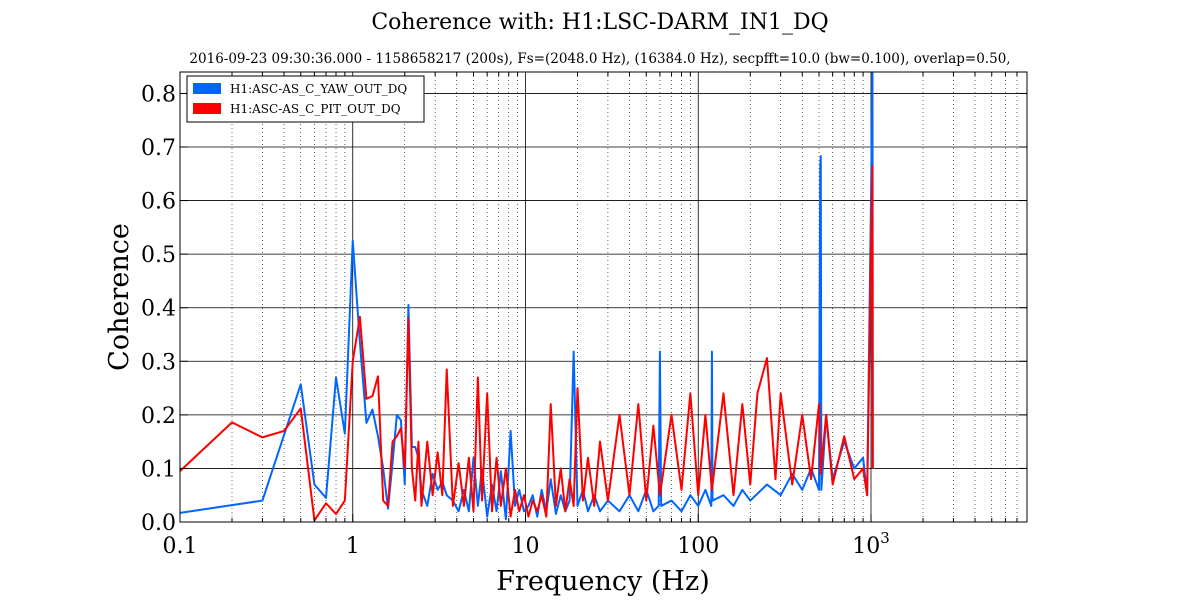 This screenshot has height=600, width=1200. Describe the element at coordinates (599, 22) in the screenshot. I see `chart-title: Coherence with: H1:LSC-DARM_IN1_DQ` at that location.